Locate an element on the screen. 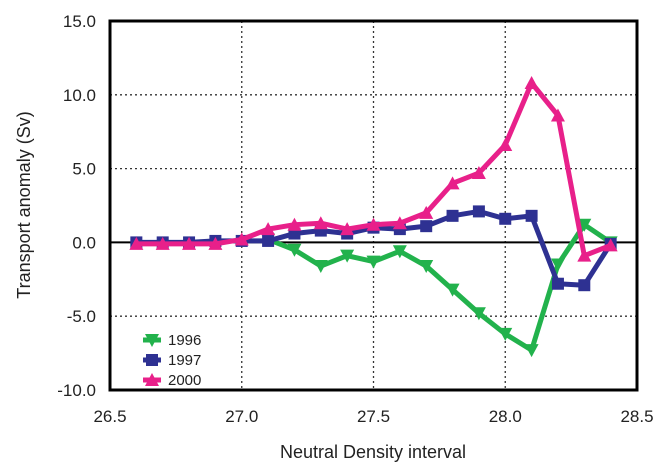 Image resolution: width=672 pixels, height=470 pixels. y-tick-labels: 15.0 10.0 5.0 0.0 -5.0 -10.0 is located at coordinates (76, 206).